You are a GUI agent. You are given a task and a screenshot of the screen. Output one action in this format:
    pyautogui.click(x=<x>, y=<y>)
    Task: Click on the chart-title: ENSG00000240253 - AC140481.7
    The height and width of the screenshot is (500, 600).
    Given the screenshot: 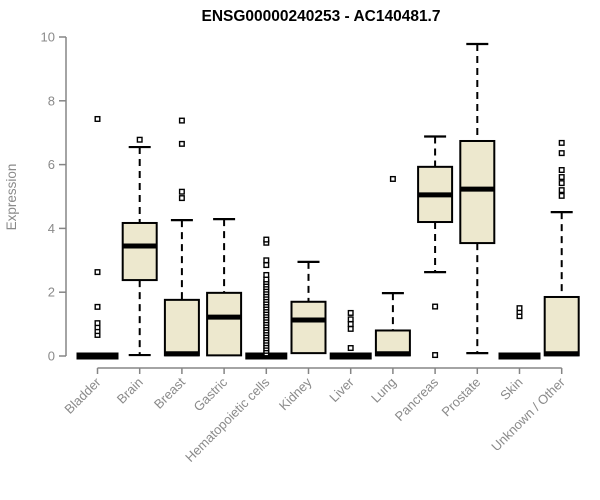 What is the action you would take?
    pyautogui.click(x=321, y=16)
    